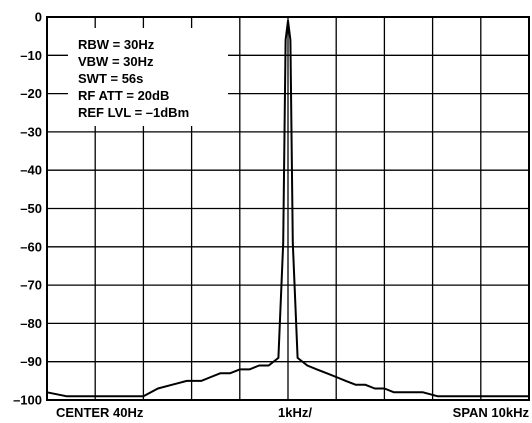 The image size is (532, 423). What do you see at coordinates (110, 78) in the screenshot?
I see `setting-swt: SWT = 56s` at bounding box center [110, 78].